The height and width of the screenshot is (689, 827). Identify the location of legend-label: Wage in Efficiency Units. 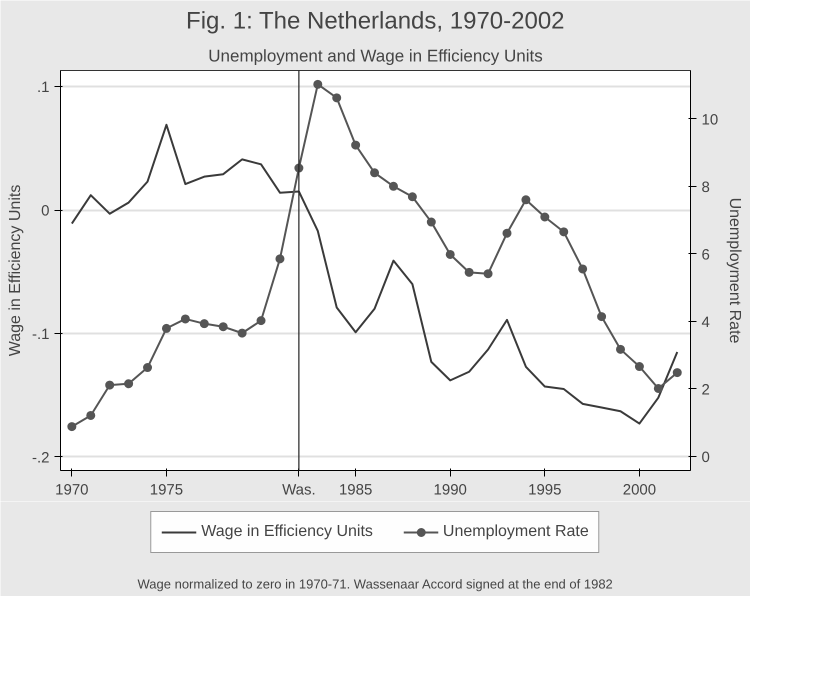
(287, 532).